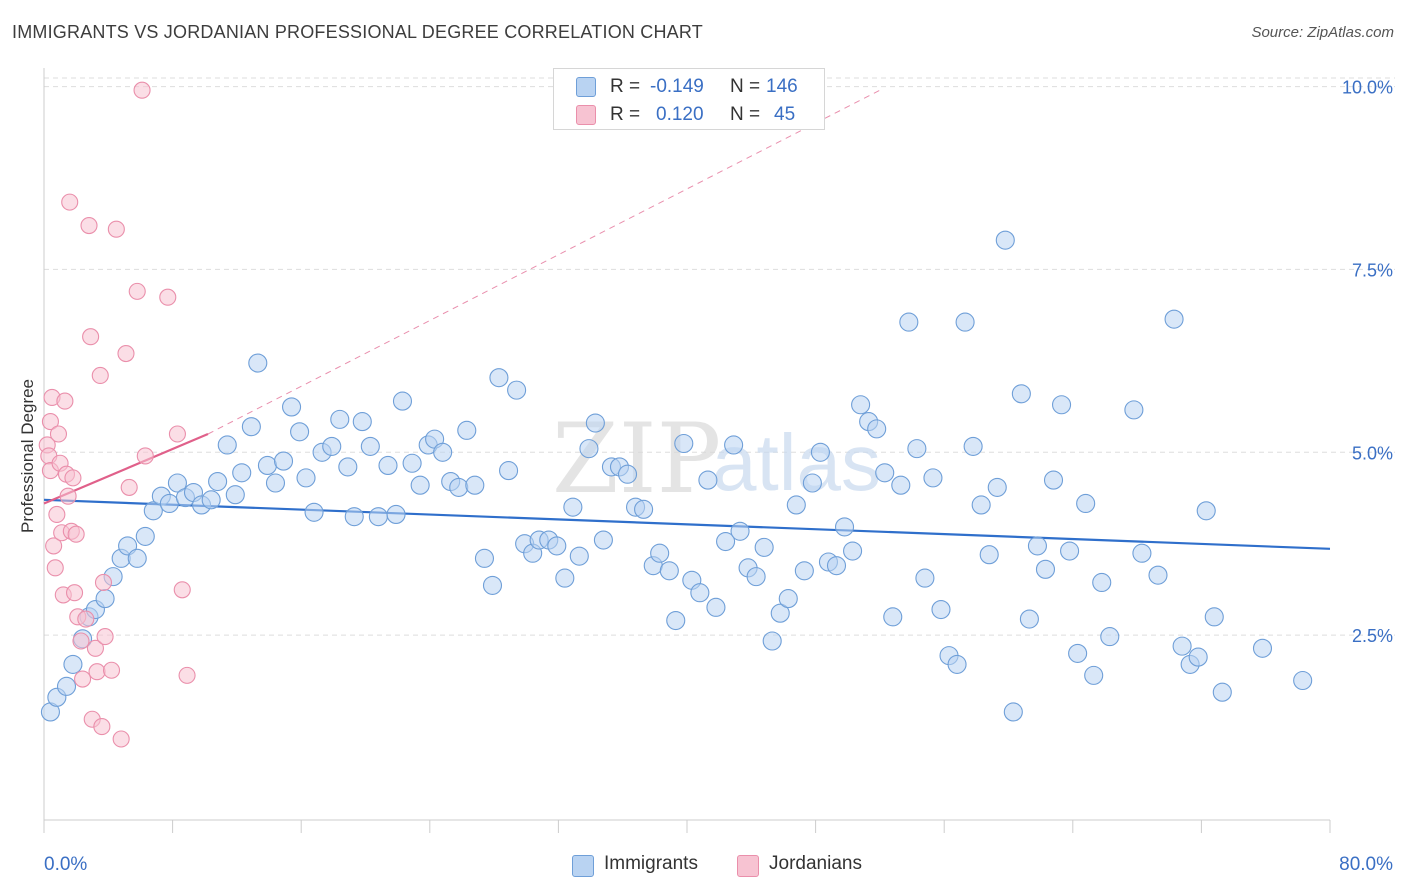 The height and width of the screenshot is (892, 1406). Describe the element at coordinates (1366, 864) in the screenshot. I see `x-tick-label-max: 80.0%` at that location.